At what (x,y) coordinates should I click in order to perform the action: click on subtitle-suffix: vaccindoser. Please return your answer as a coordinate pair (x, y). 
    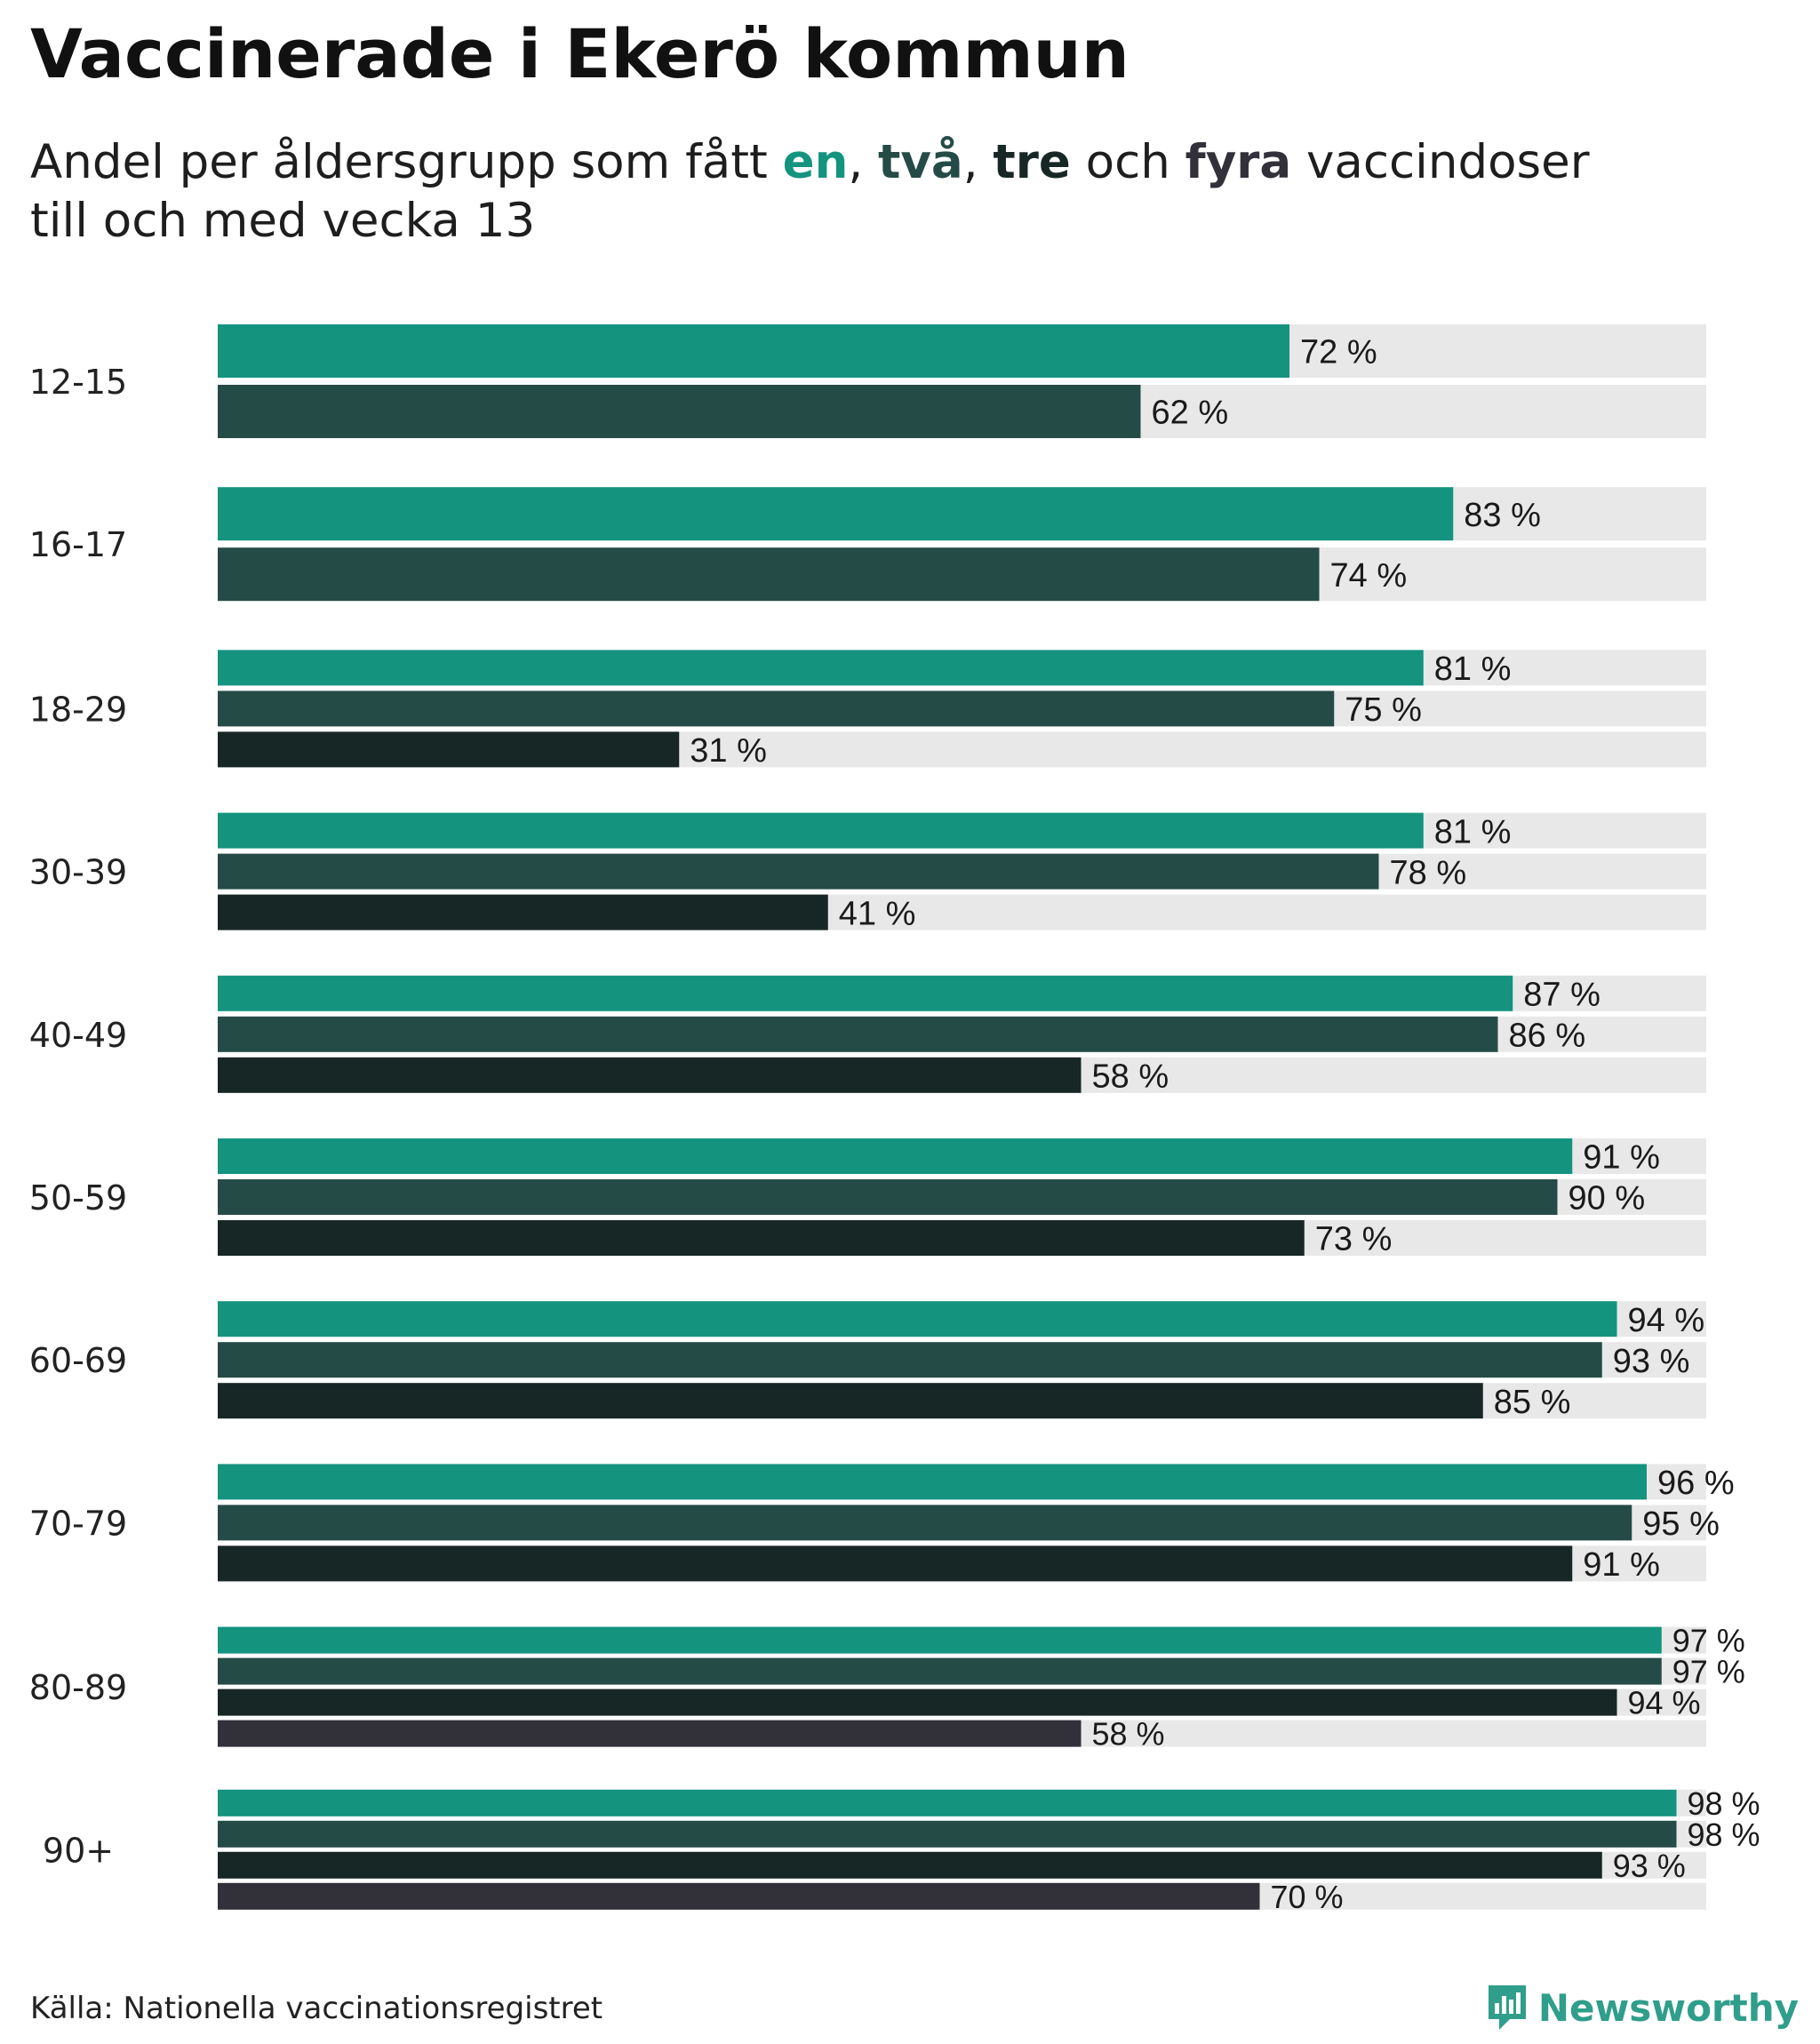
    Looking at the image, I should click on (1440, 162).